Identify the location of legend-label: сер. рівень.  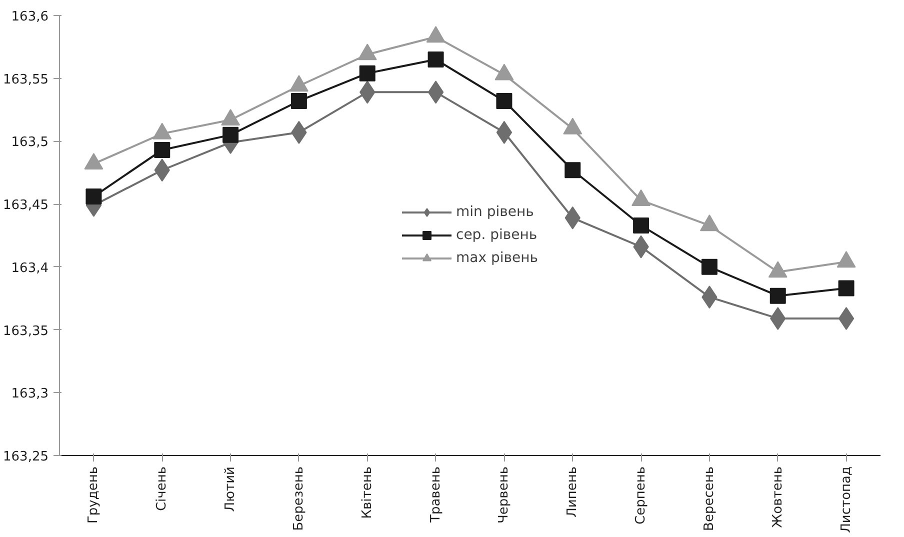
(497, 235).